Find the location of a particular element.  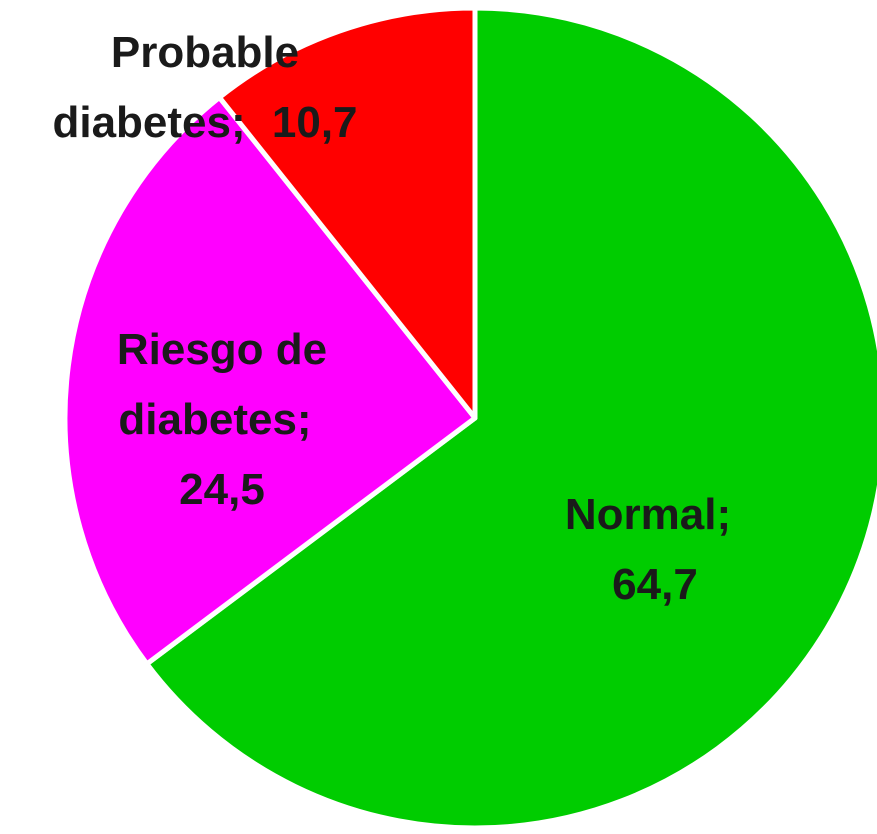

label-name: Probable diabetes is located at coordinates (176, 87).